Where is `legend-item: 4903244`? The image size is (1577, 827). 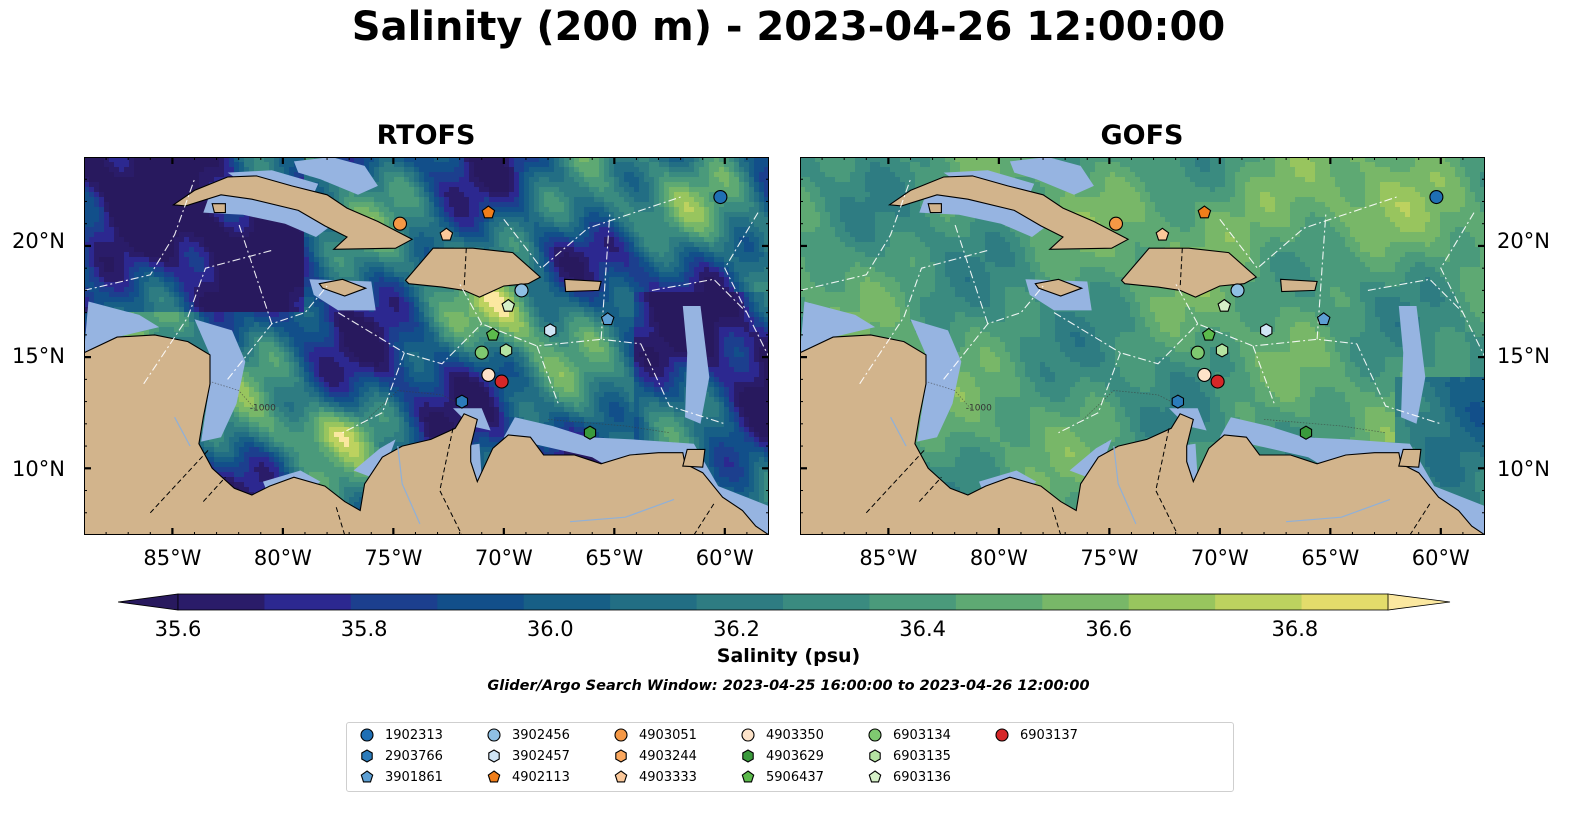 legend-item: 4903244 is located at coordinates (655, 756).